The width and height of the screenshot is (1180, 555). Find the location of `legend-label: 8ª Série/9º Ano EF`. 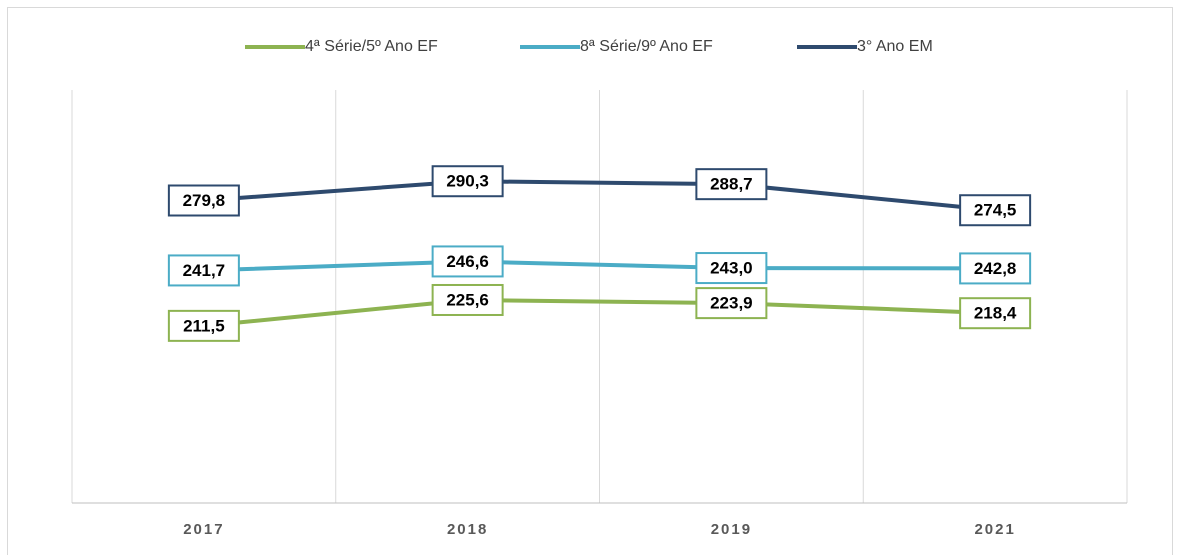

legend-label: 8ª Série/9º Ano EF is located at coordinates (646, 46).